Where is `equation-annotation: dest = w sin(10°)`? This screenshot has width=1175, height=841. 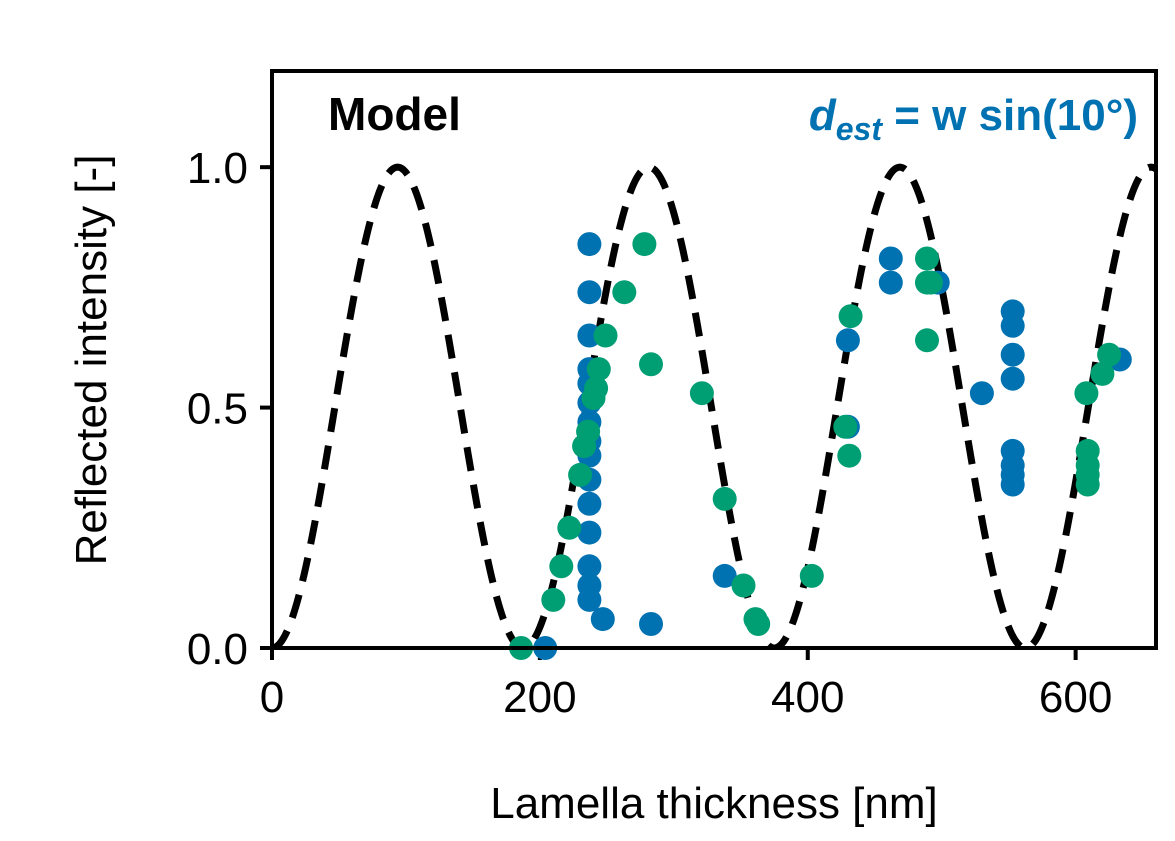 equation-annotation: dest = w sin(10°) is located at coordinates (973, 119).